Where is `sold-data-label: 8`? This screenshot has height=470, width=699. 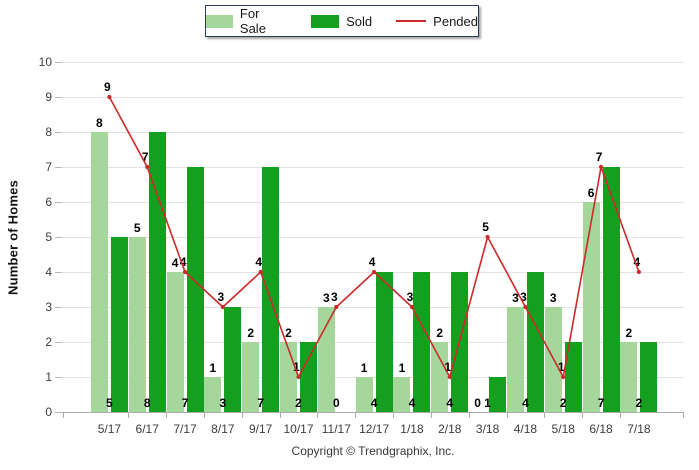
sold-data-label: 8 is located at coordinates (147, 403).